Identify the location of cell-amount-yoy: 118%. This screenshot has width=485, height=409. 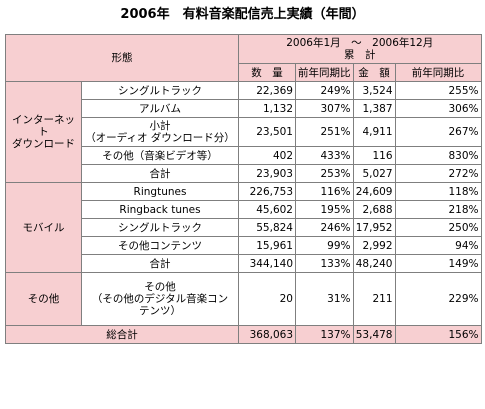
(438, 191).